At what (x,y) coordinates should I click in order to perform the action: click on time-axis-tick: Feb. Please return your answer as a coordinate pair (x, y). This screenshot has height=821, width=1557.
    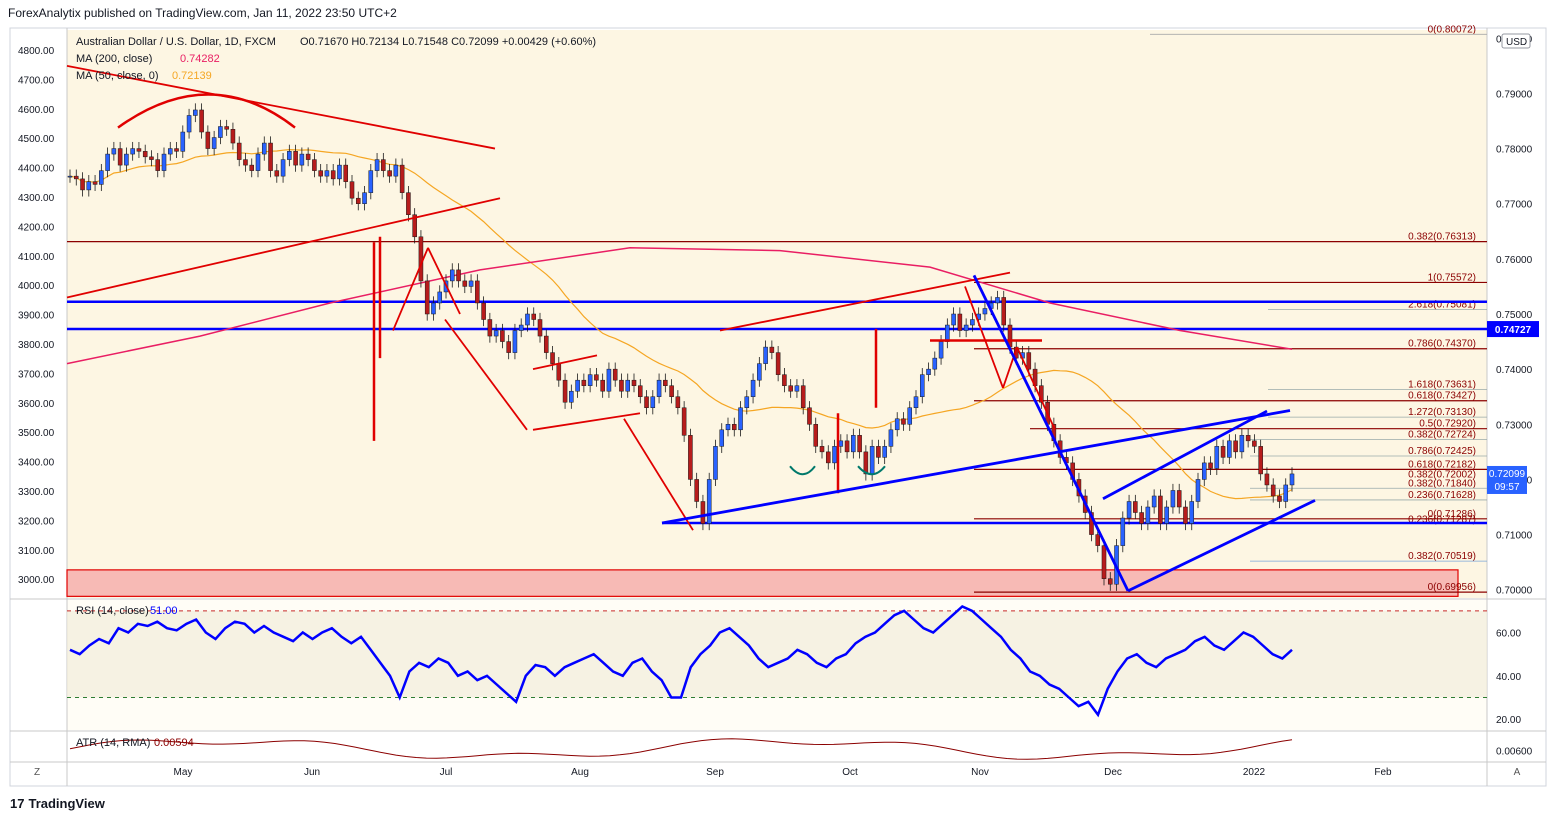
    Looking at the image, I should click on (1383, 772).